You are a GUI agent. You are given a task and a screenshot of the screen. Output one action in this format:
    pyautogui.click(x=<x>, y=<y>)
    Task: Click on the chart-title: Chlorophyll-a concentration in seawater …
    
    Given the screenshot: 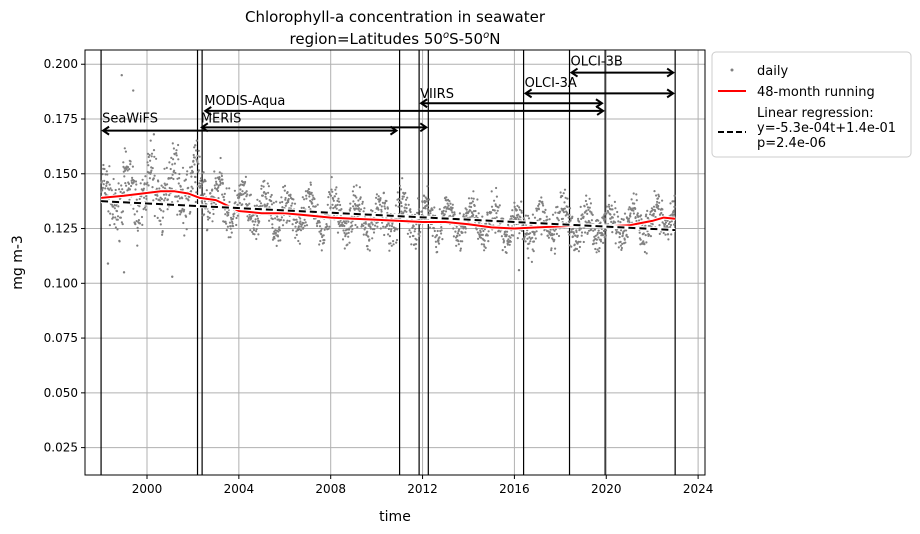 What is the action you would take?
    pyautogui.click(x=395, y=28)
    